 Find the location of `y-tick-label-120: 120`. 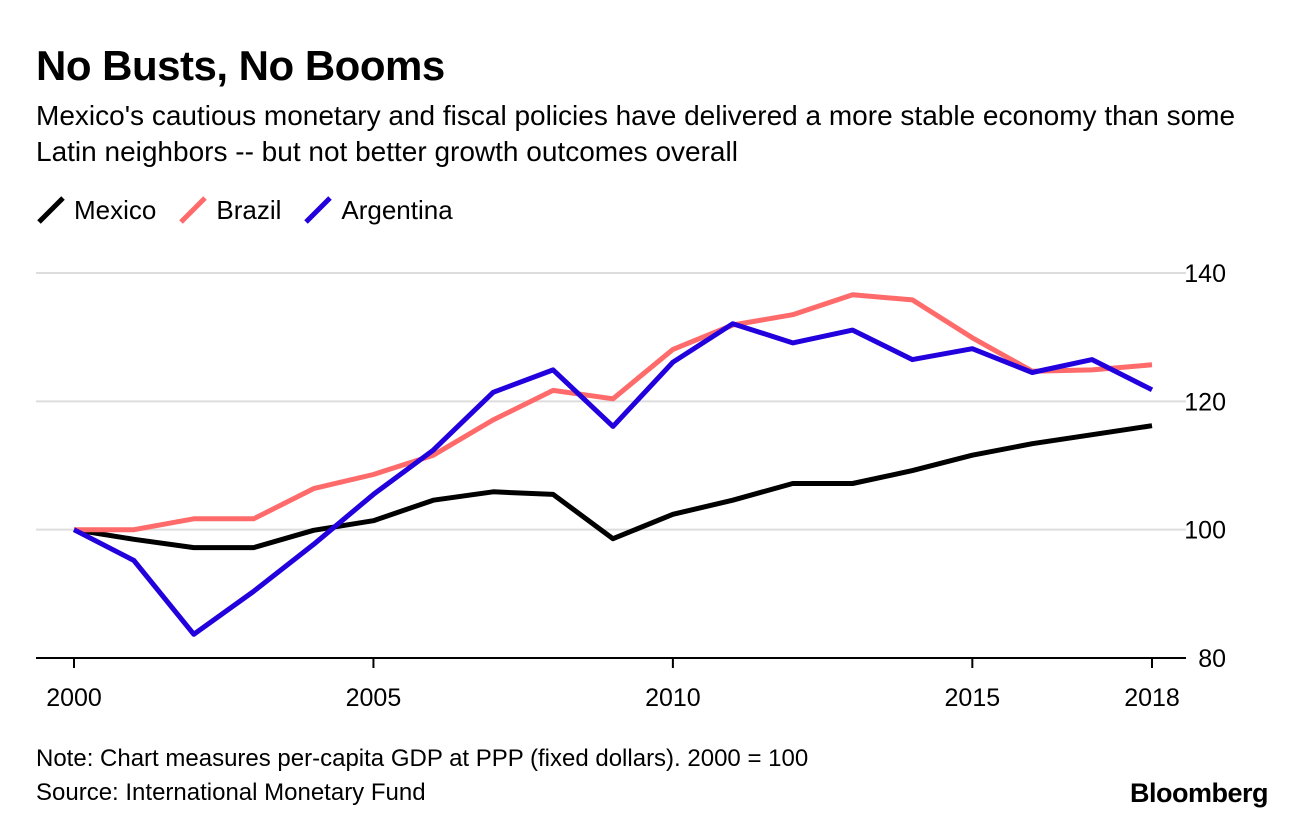

y-tick-label-120: 120 is located at coordinates (1205, 402).